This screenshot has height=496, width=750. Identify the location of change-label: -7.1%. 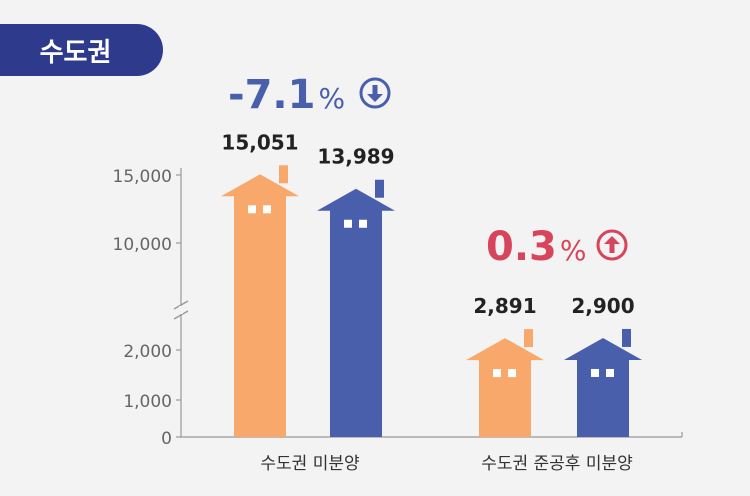
(286, 95).